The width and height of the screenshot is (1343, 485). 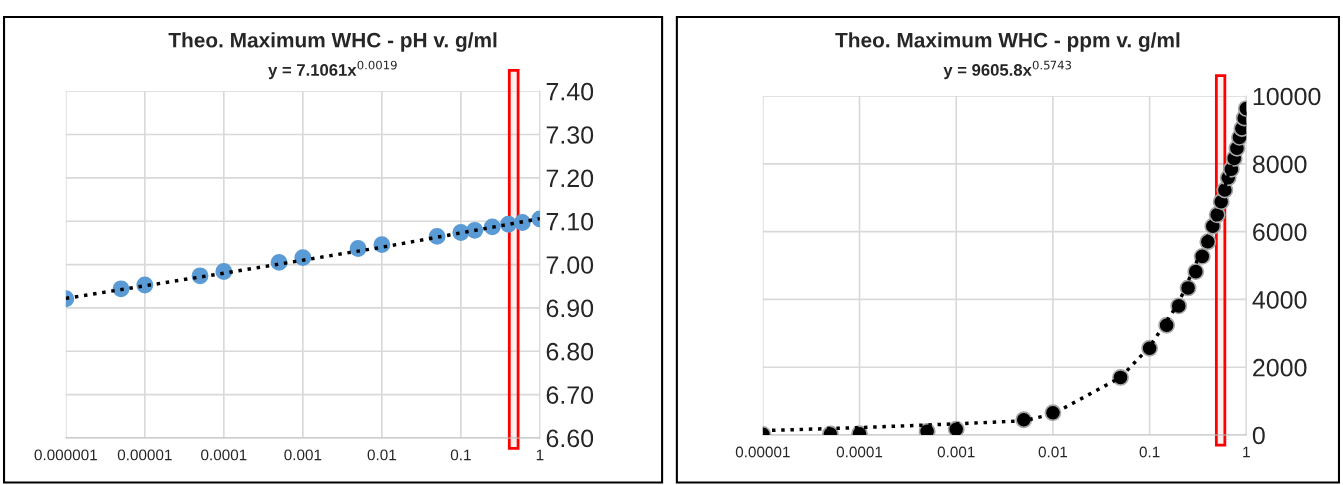 What do you see at coordinates (1007, 42) in the screenshot?
I see `chart-title: Theo. Maximum WHC - ppm v. g/ml` at bounding box center [1007, 42].